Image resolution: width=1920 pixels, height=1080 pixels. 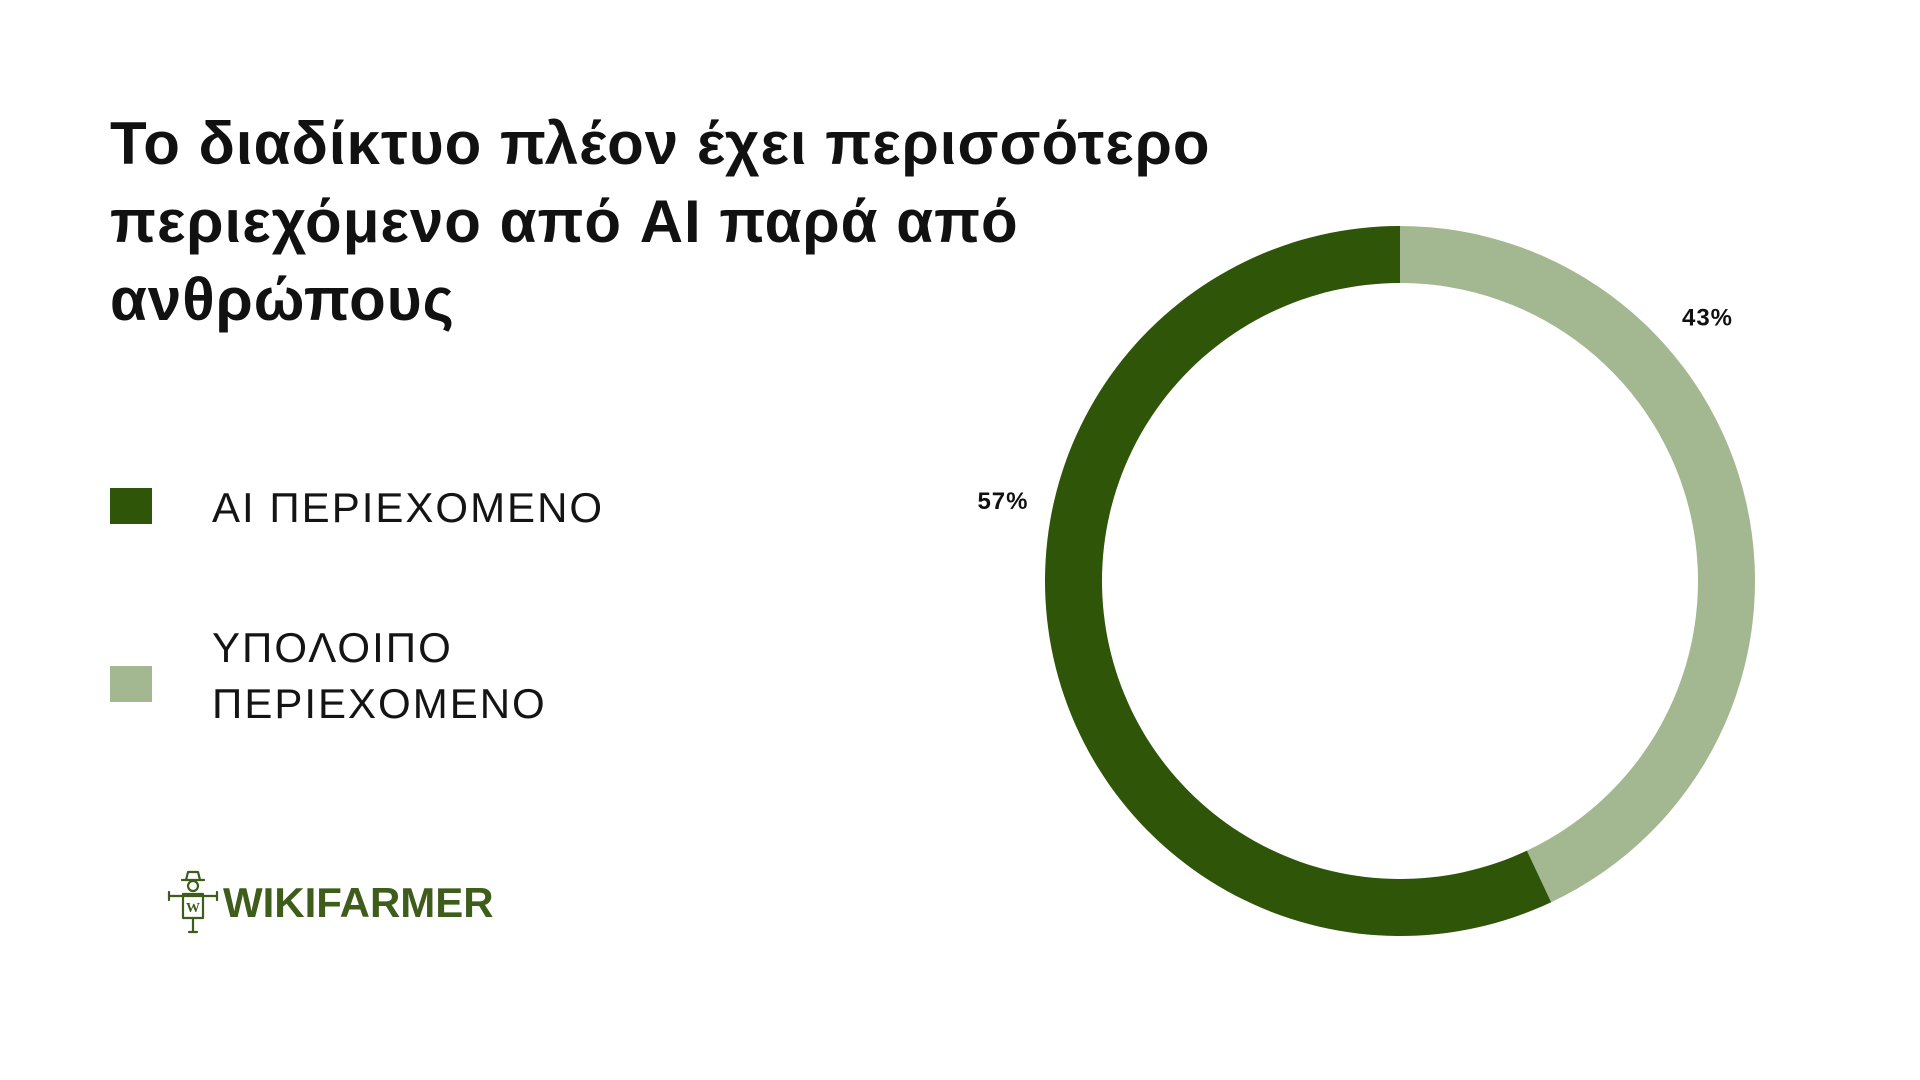 What do you see at coordinates (1707, 317) in the screenshot?
I see `data-label-other-content: 43%` at bounding box center [1707, 317].